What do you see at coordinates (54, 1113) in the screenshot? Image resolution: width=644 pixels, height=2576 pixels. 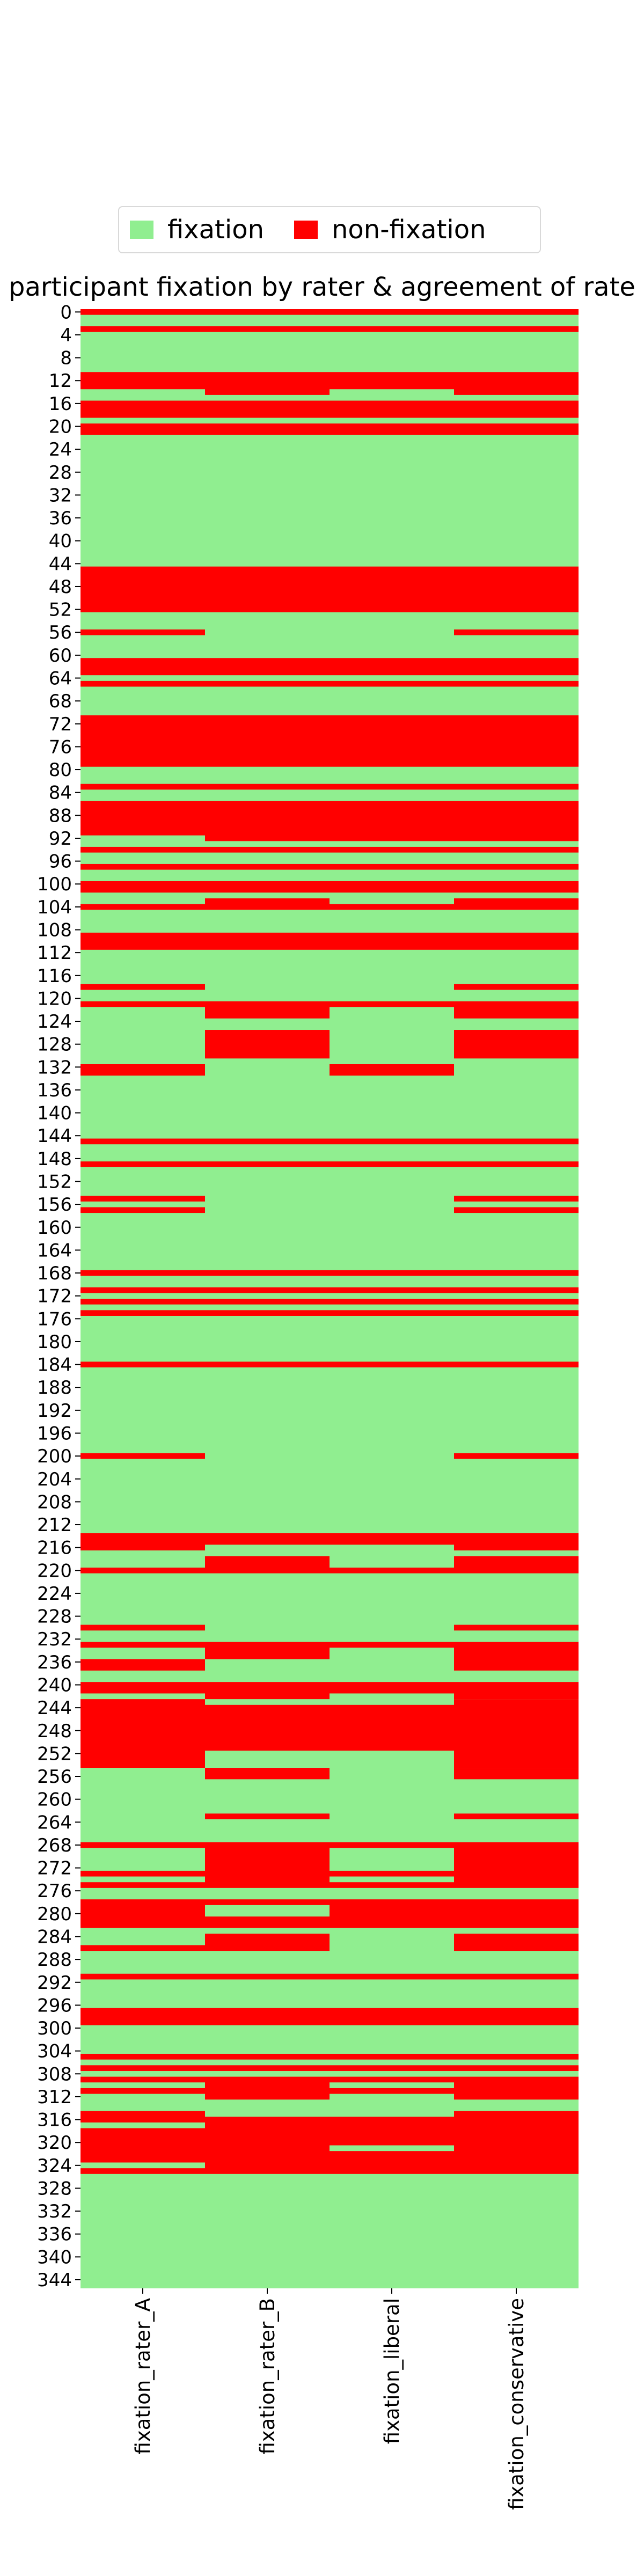 I see `y-tick-label: 140` at bounding box center [54, 1113].